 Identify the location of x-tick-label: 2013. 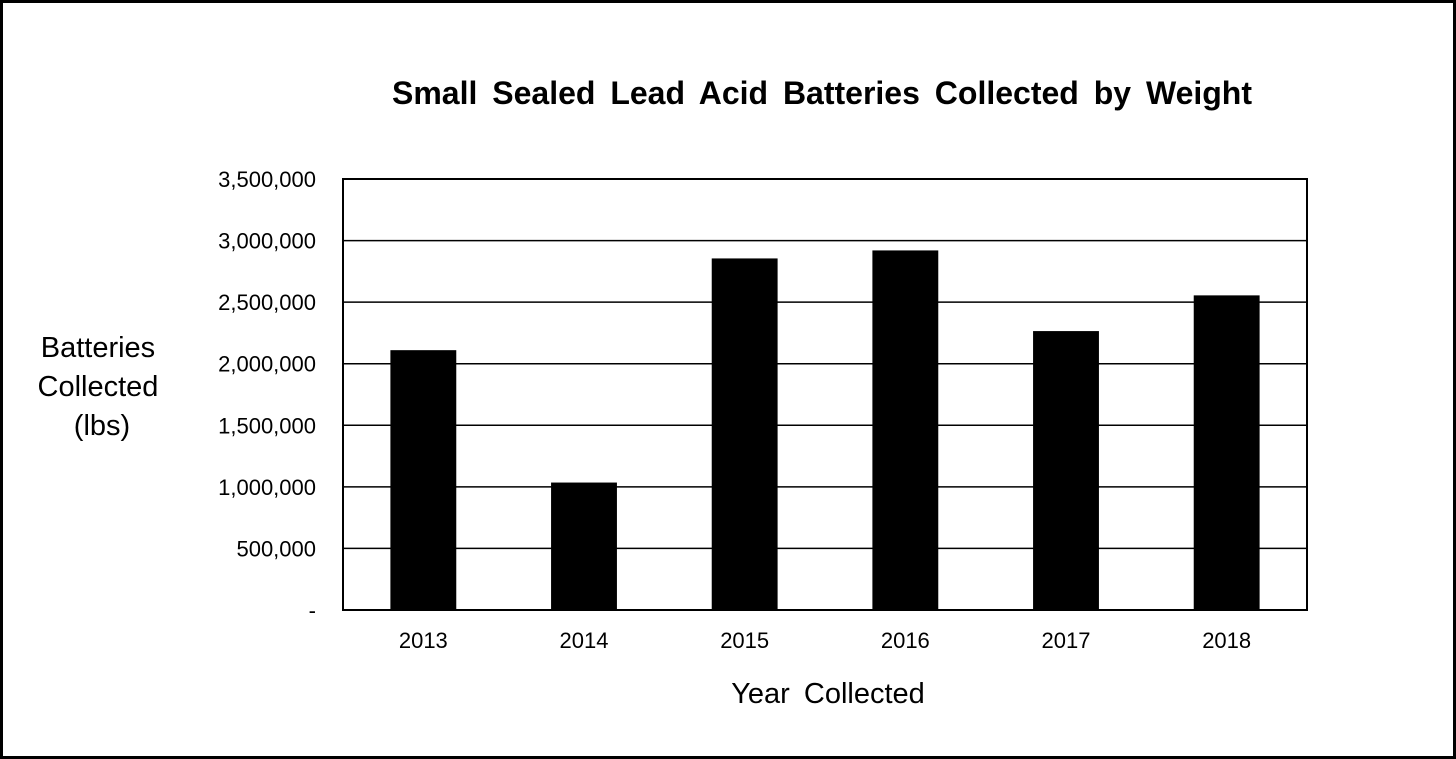
(423, 640).